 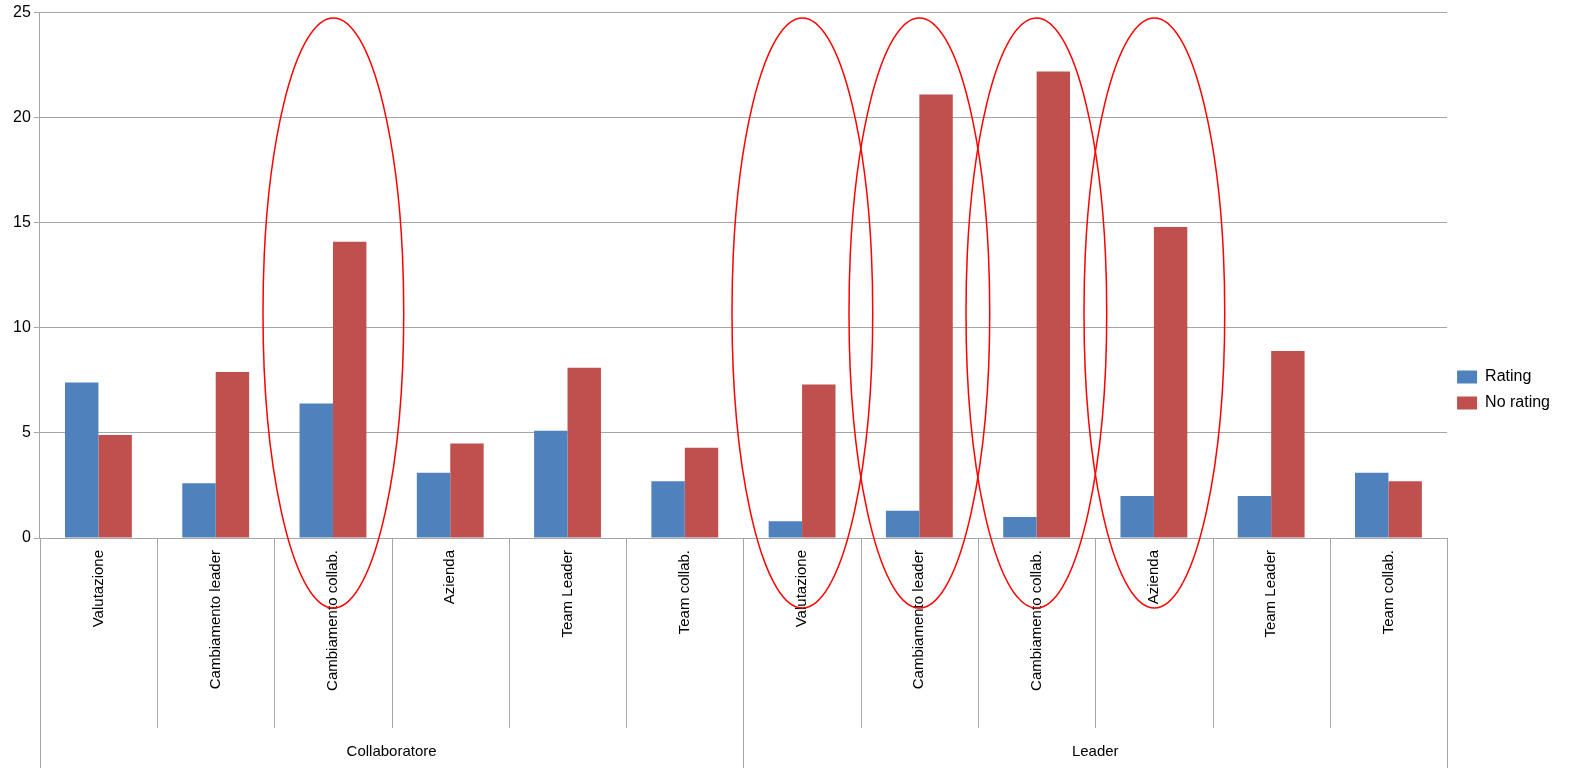 What do you see at coordinates (1095, 751) in the screenshot?
I see `text: Leader` at bounding box center [1095, 751].